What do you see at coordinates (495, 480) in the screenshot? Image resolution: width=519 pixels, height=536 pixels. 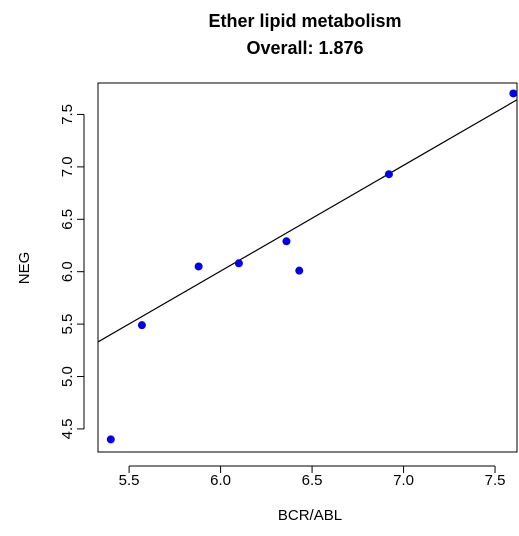 I see `x-tick-label: 7.5` at bounding box center [495, 480].